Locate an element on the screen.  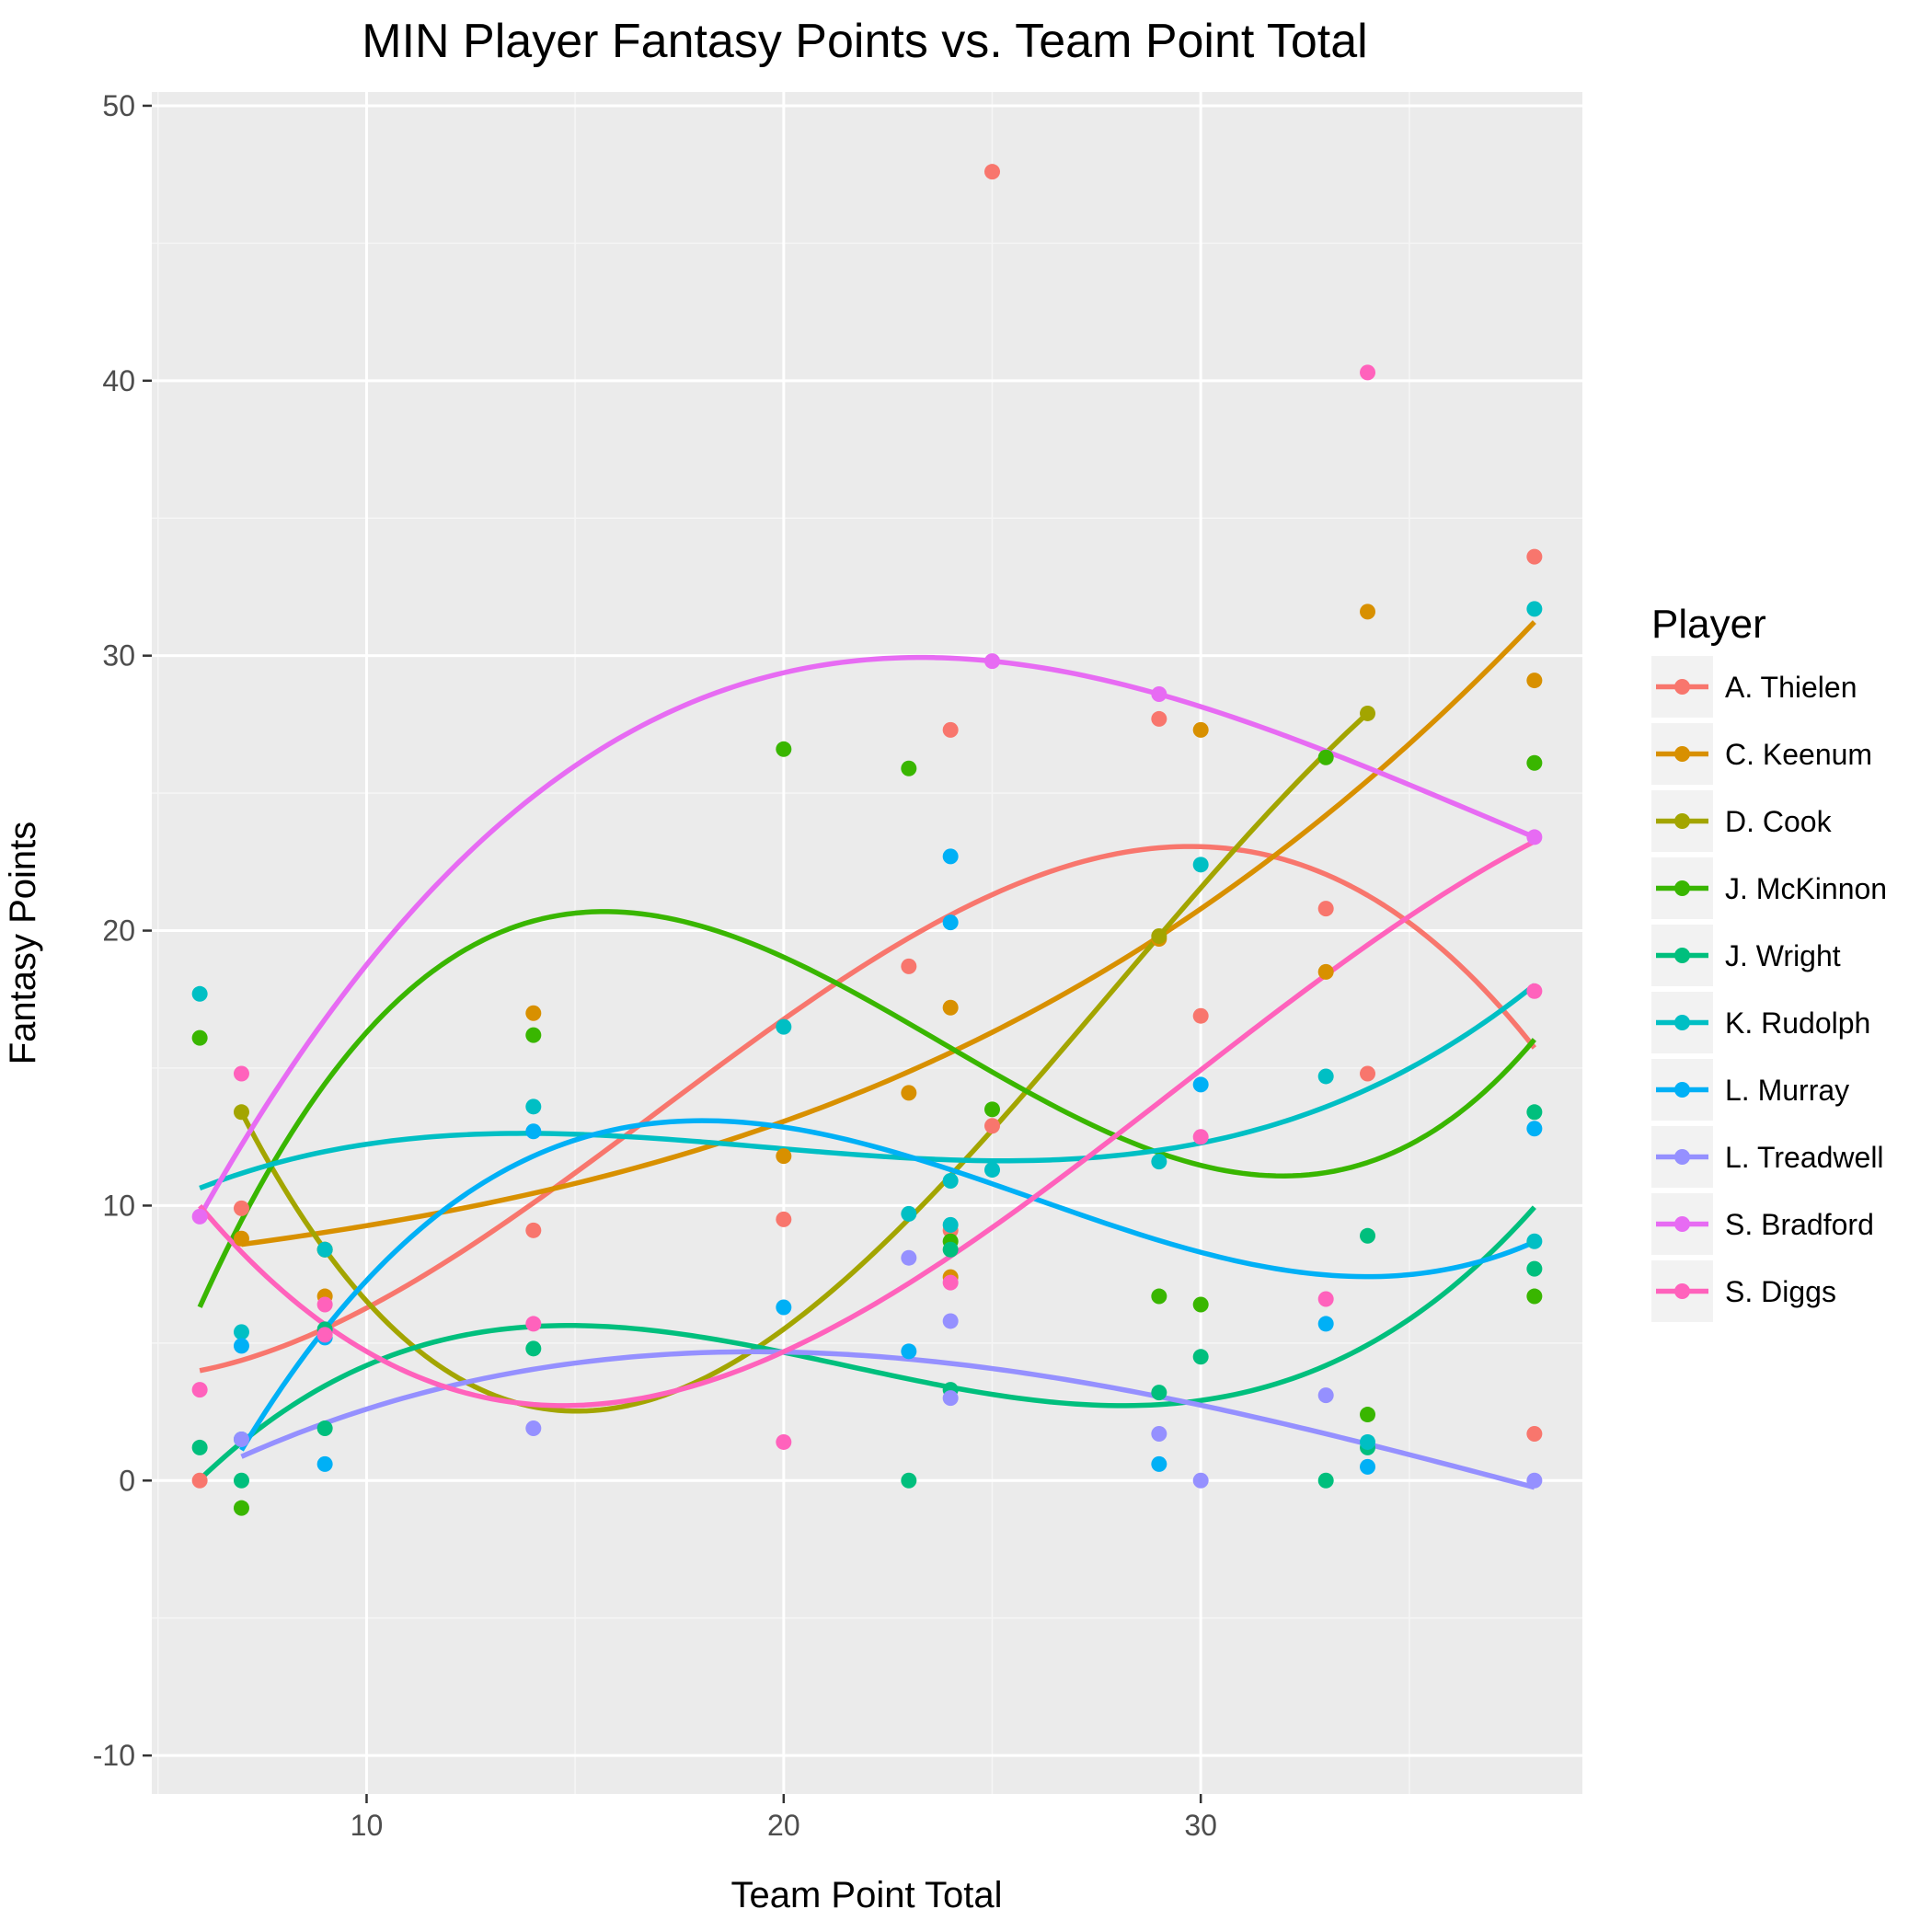
y-axis: -10 0 10 20 30 40 50 is located at coordinates (122, 930).